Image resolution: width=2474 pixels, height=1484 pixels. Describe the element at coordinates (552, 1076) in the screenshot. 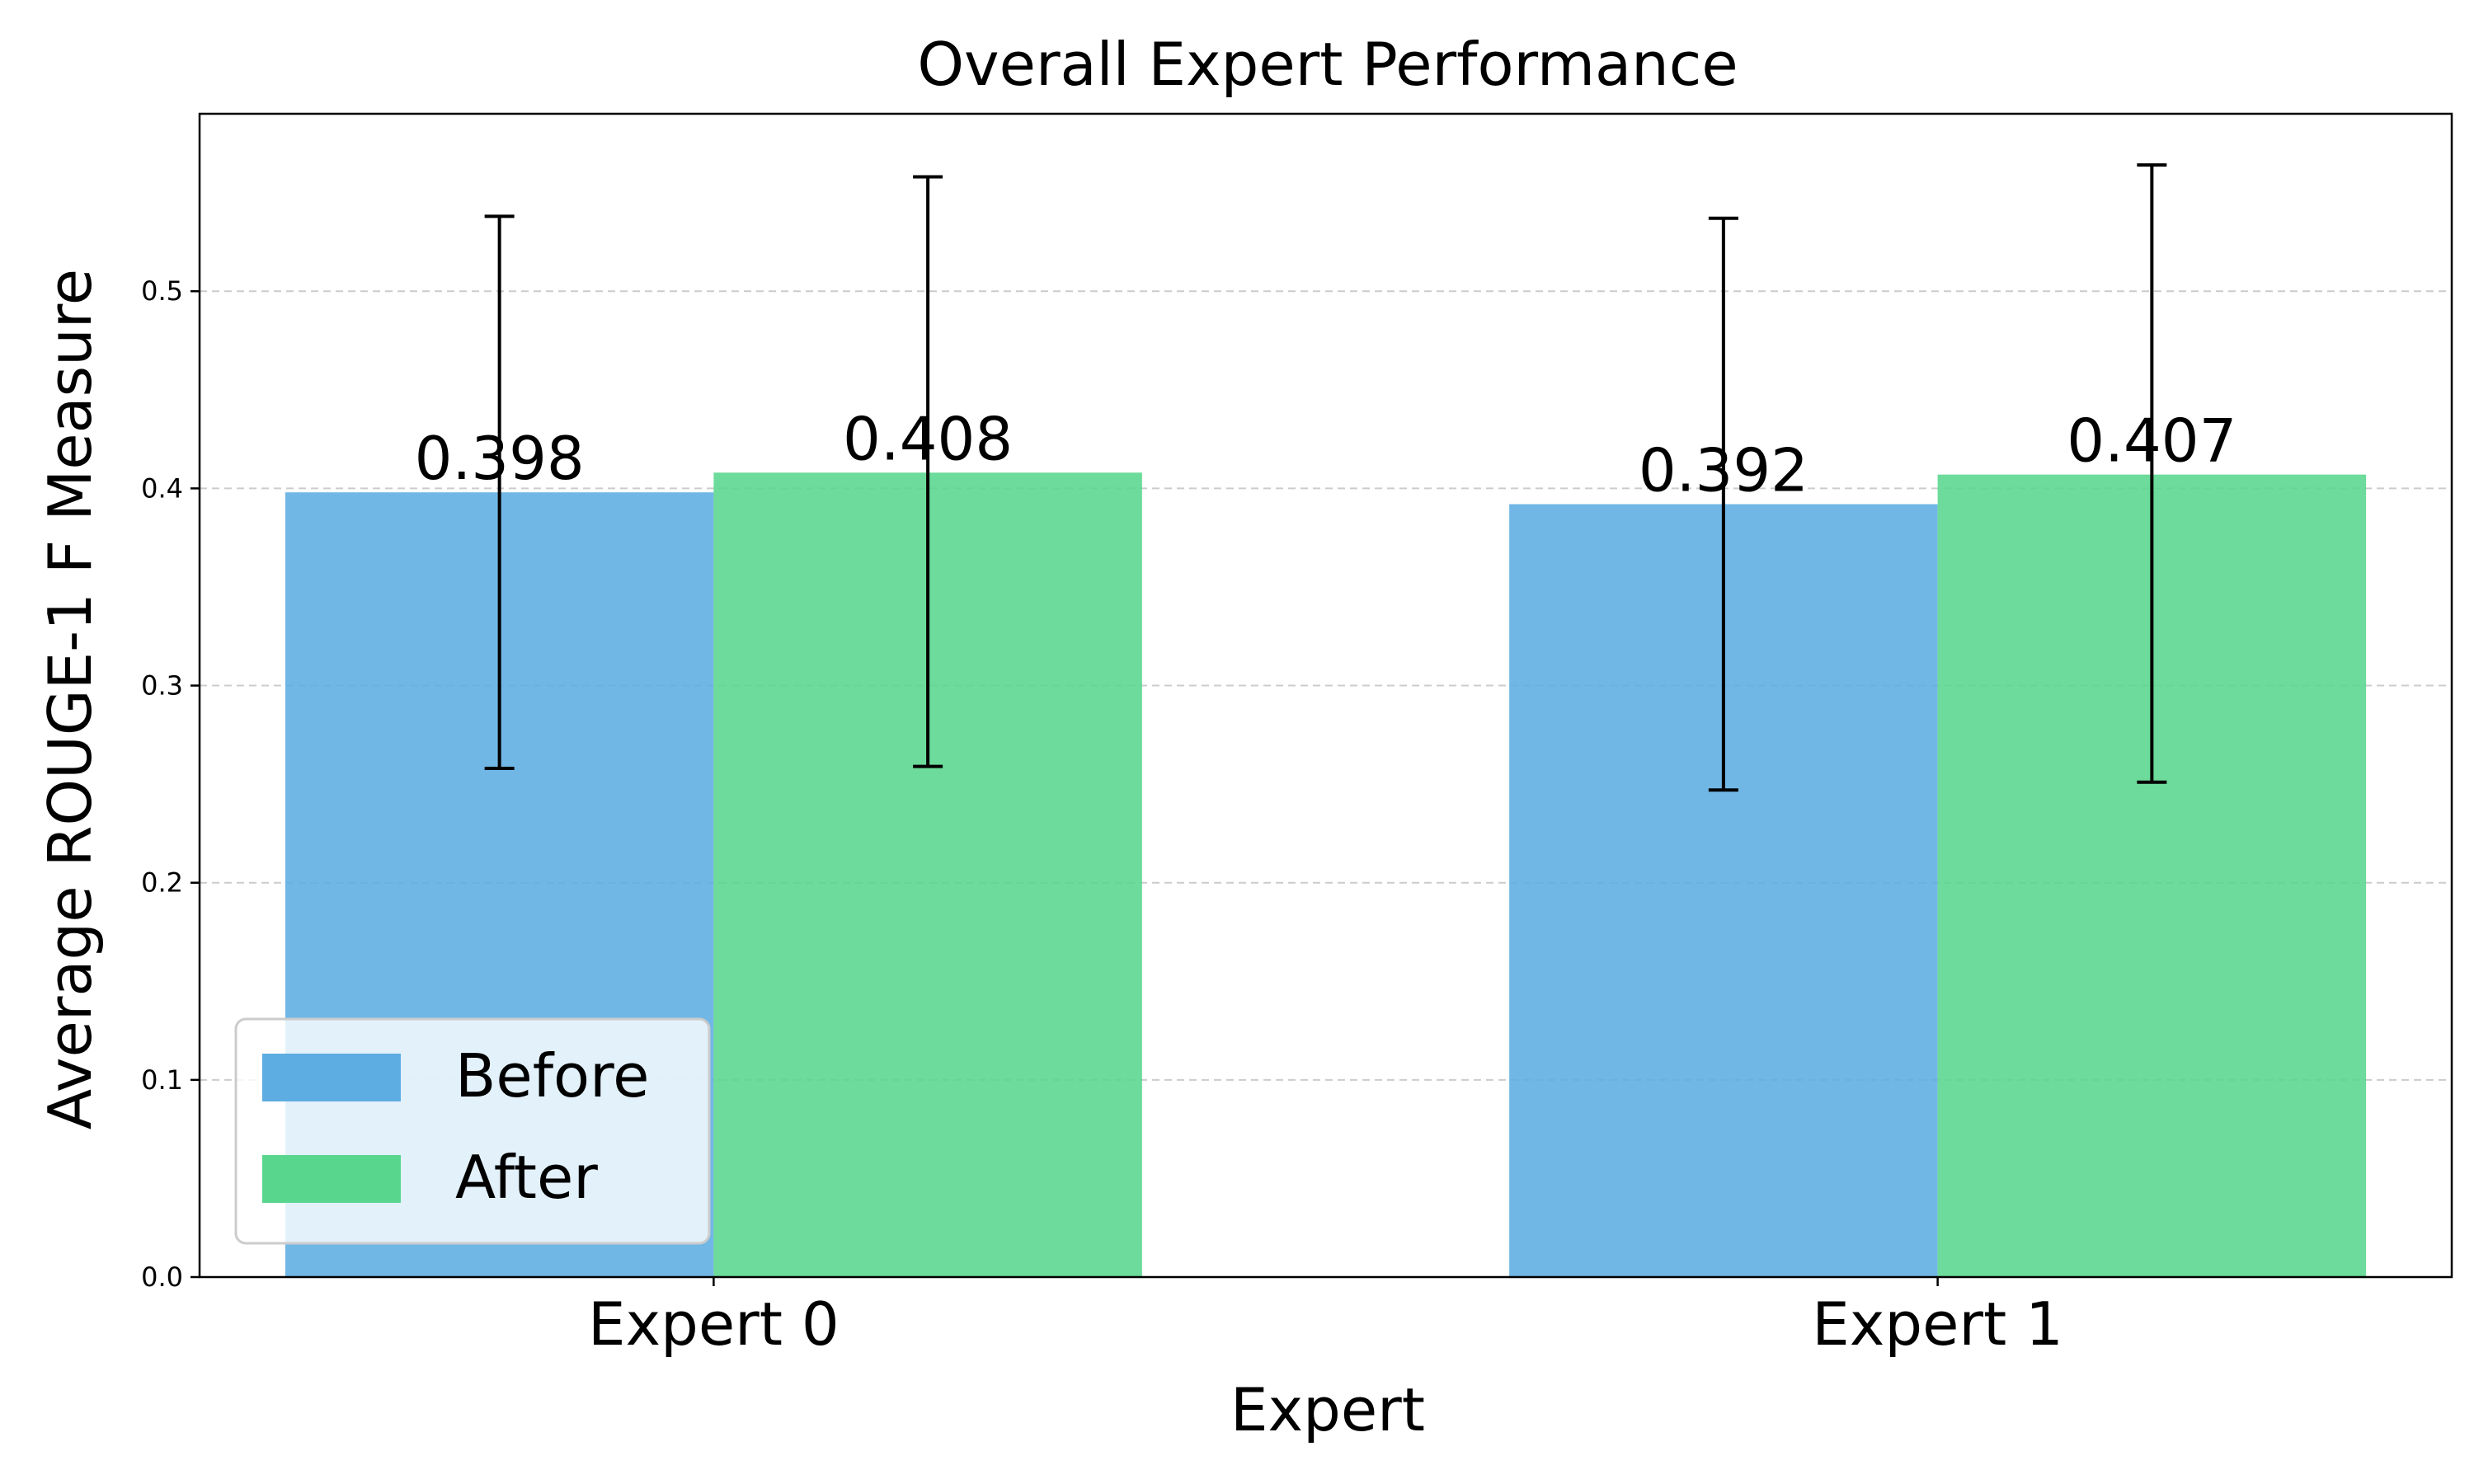

I see `legend-label: Before` at that location.